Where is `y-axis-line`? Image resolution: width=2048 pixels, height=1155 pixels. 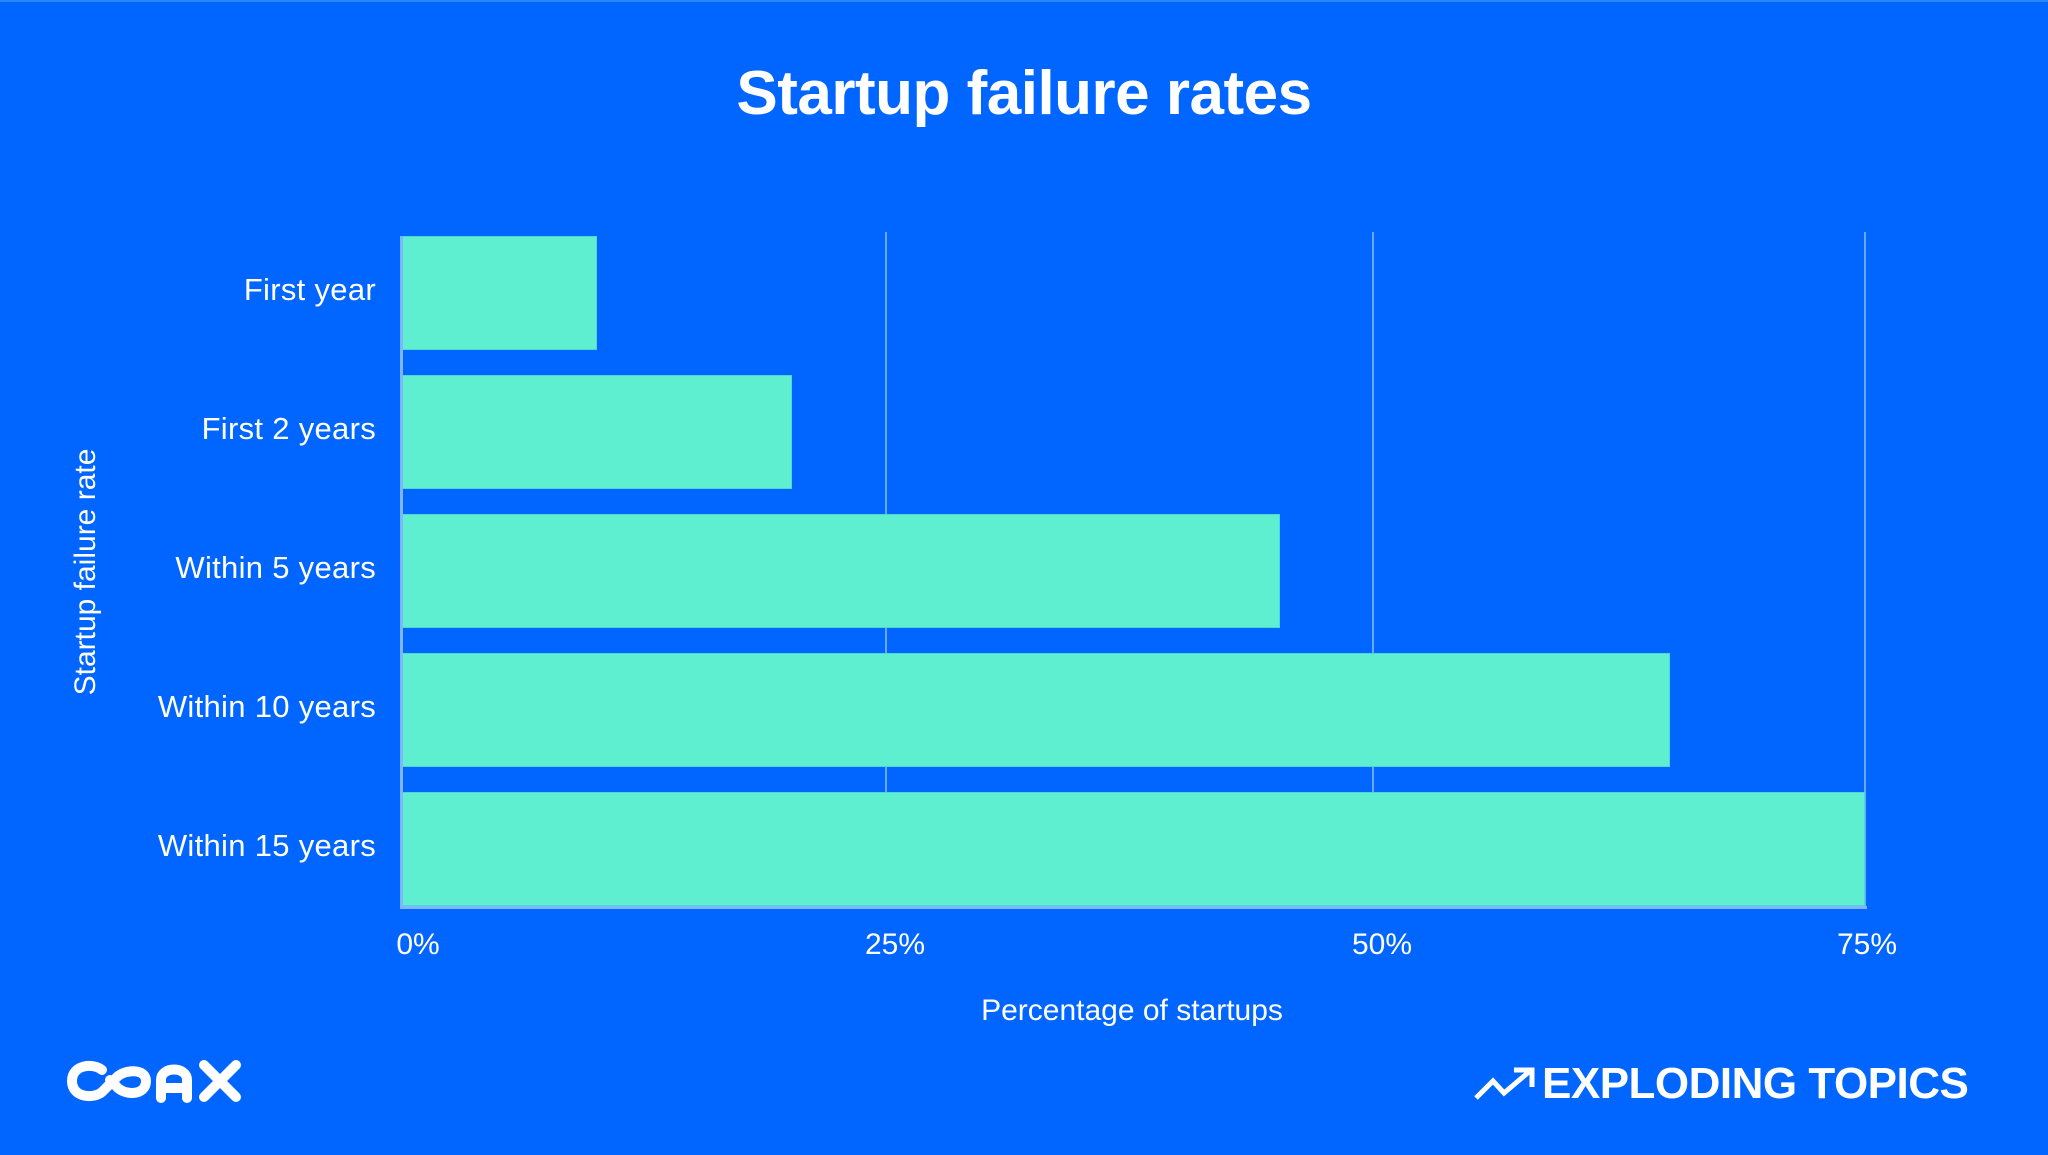 y-axis-line is located at coordinates (401, 572).